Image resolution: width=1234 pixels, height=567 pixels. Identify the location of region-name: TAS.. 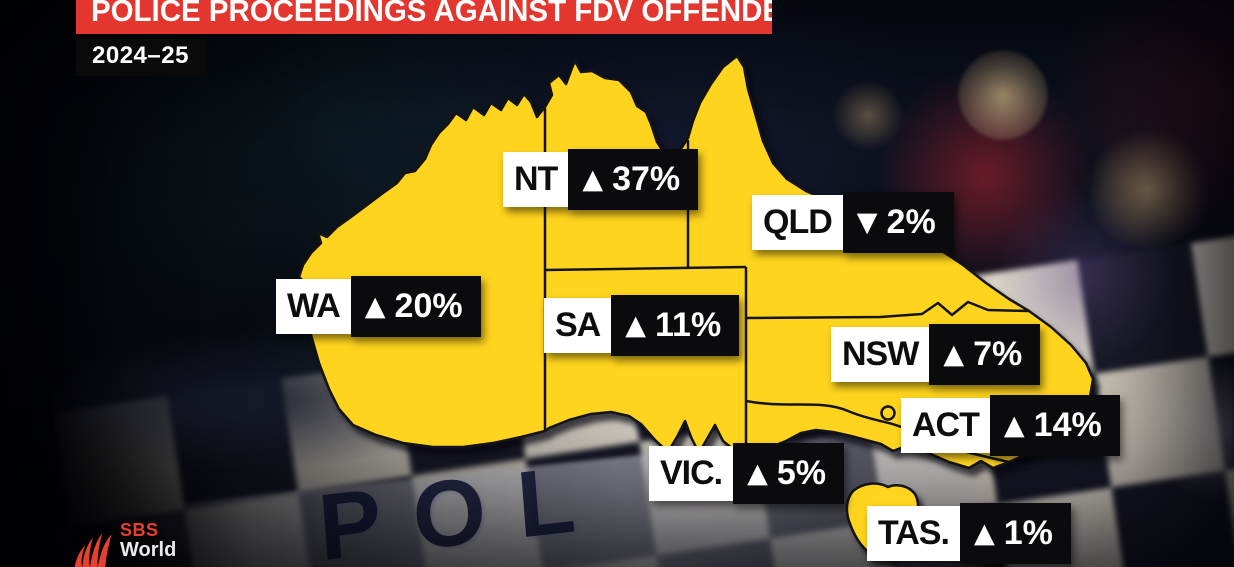
(913, 533).